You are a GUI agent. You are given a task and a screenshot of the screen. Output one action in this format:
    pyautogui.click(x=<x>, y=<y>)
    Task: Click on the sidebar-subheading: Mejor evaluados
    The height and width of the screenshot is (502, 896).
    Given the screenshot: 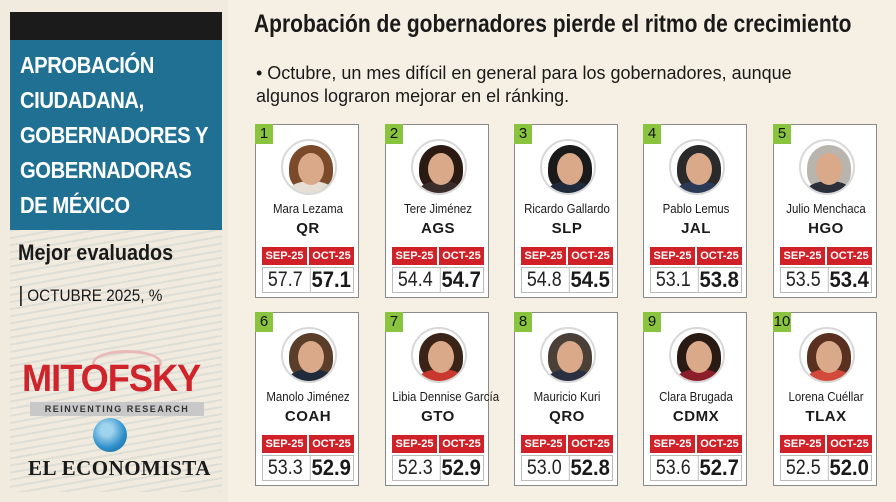 What is the action you would take?
    pyautogui.click(x=96, y=252)
    